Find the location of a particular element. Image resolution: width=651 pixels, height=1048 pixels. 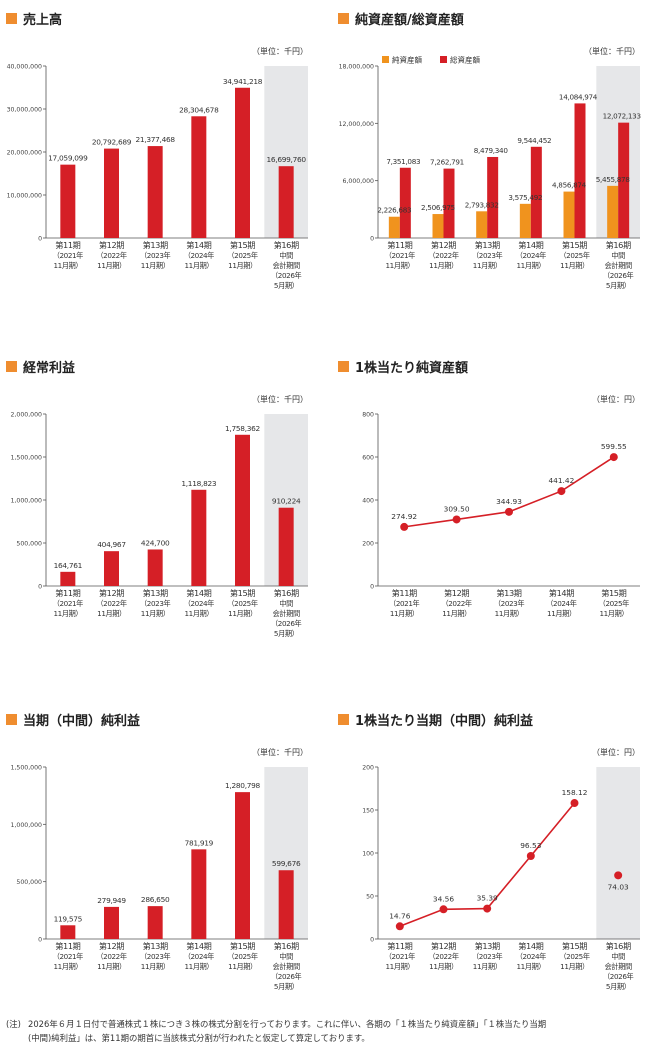

net-title: 当期（中間）純利益 is located at coordinates (73, 719).